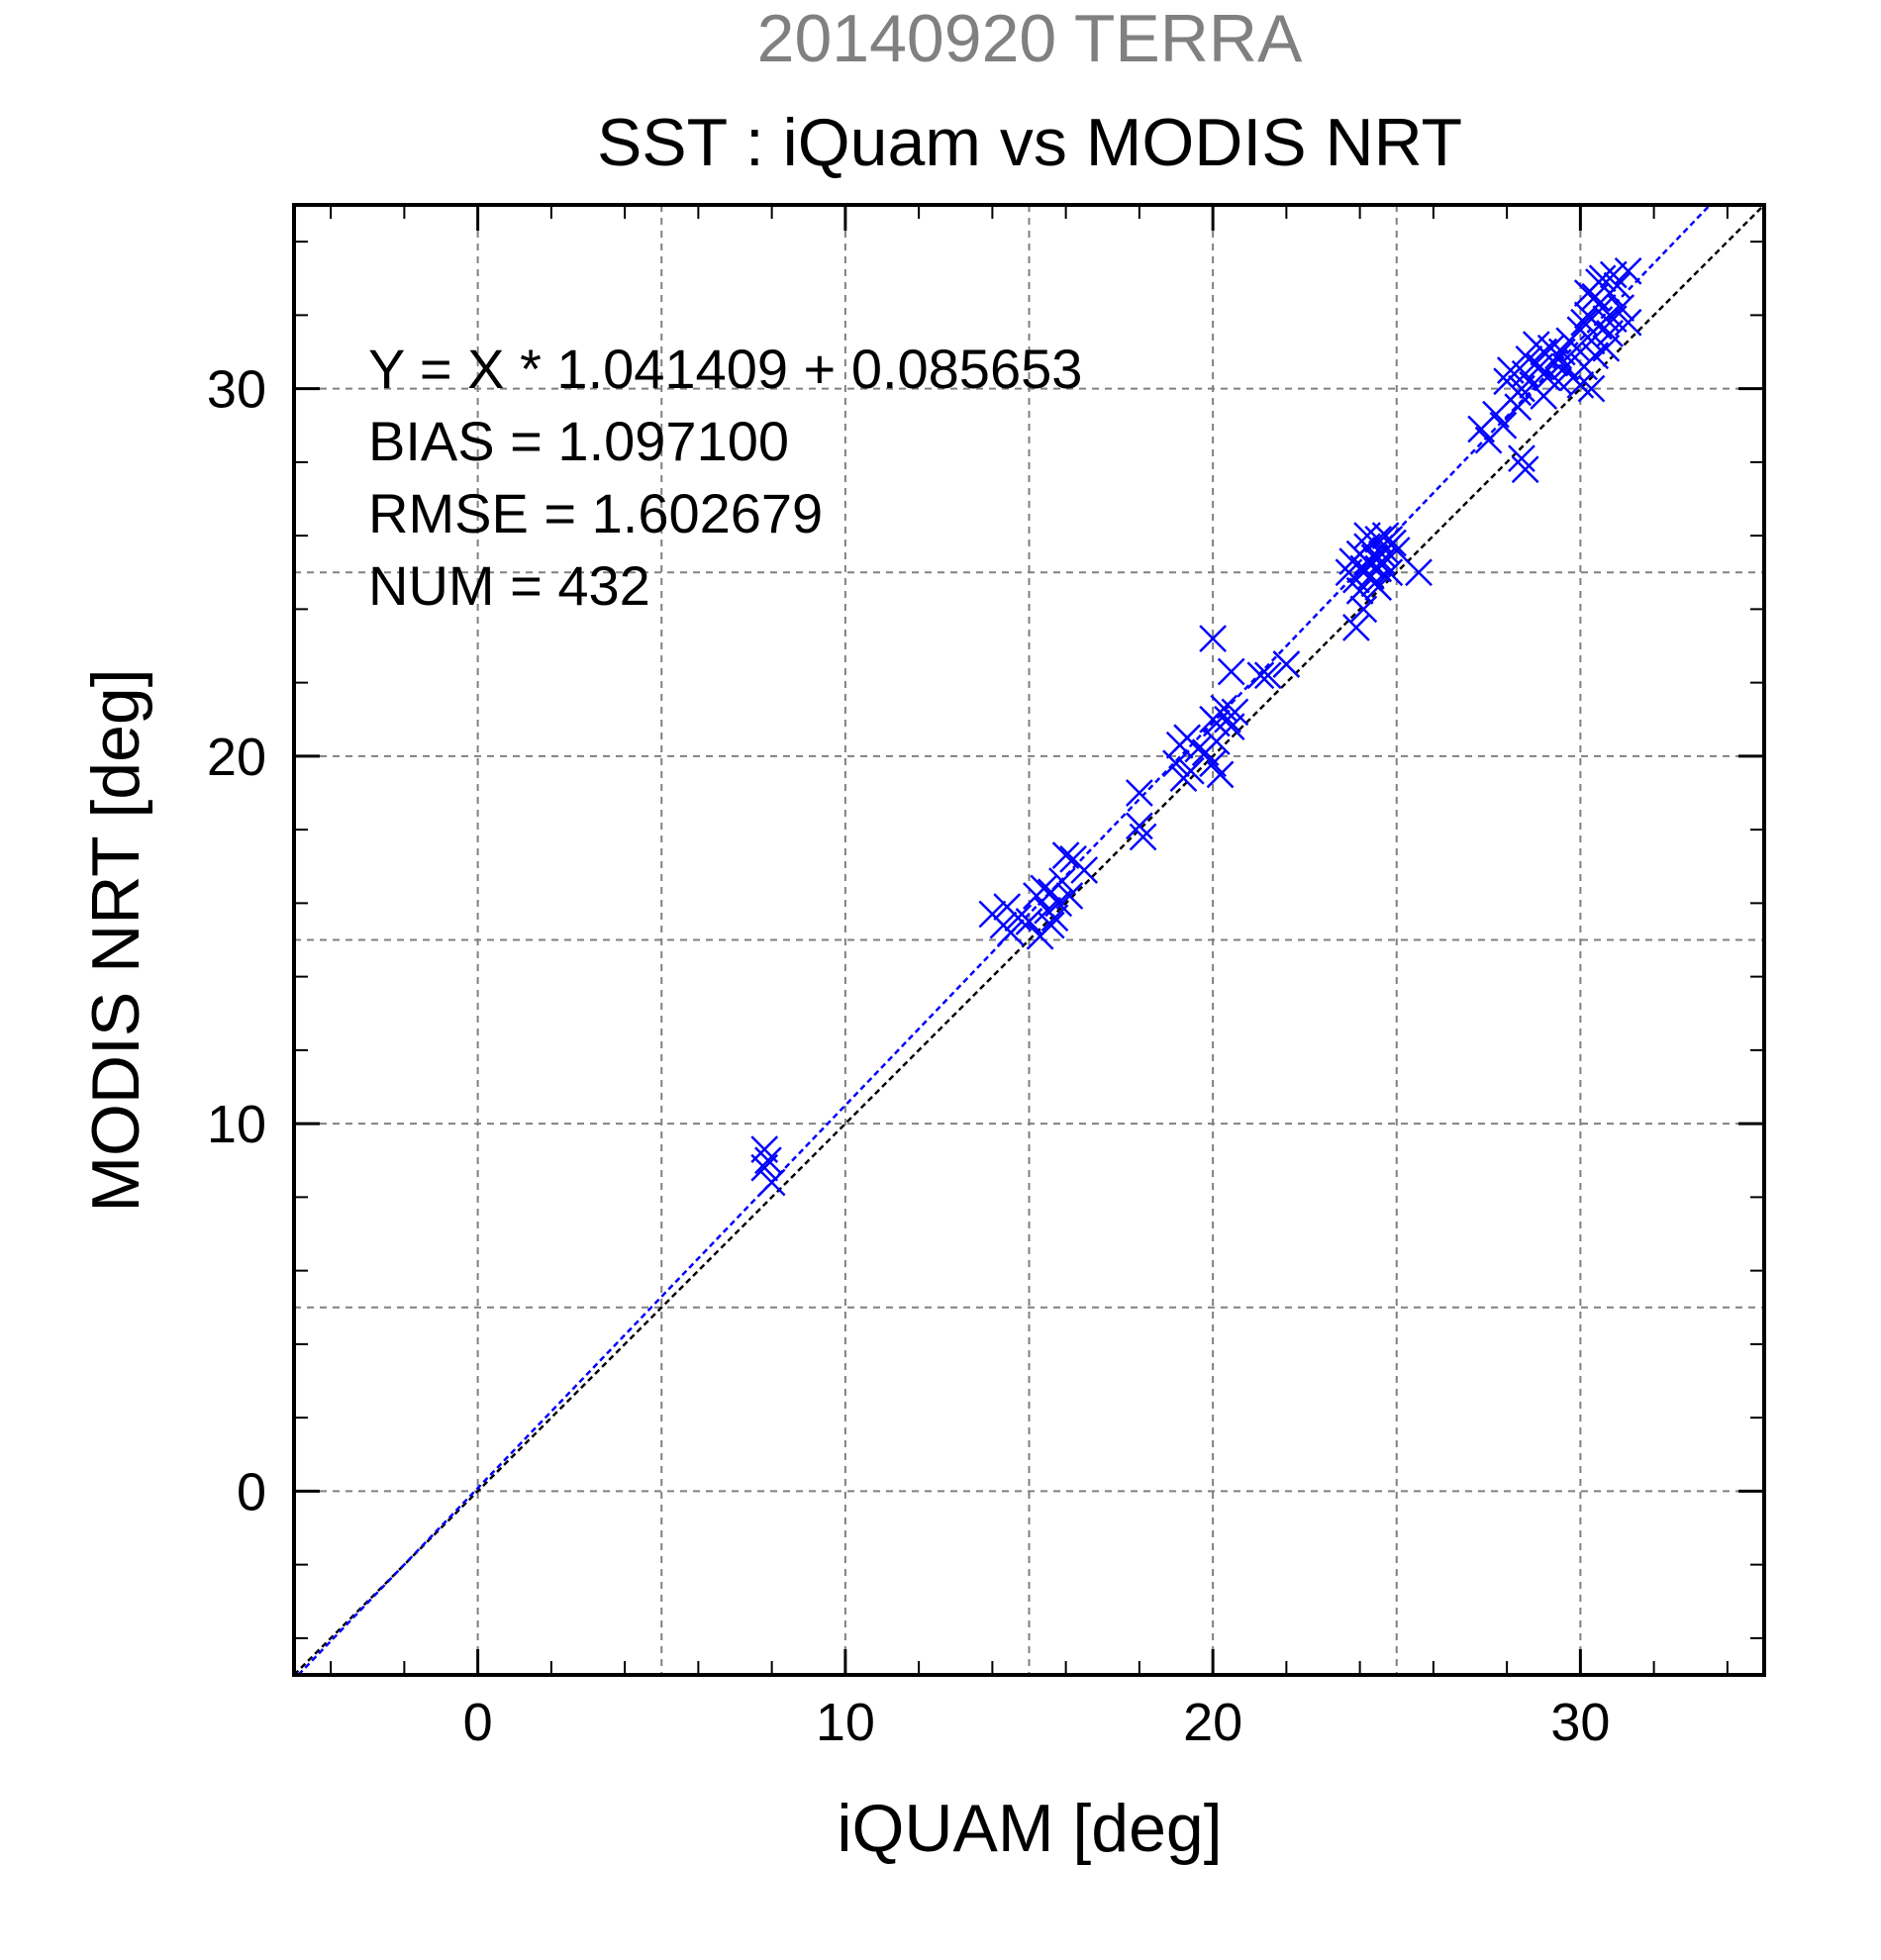 This screenshot has width=1881, height=1960. I want to click on stats-equation: Y = X * 1.041409 + 0.085653, so click(725, 369).